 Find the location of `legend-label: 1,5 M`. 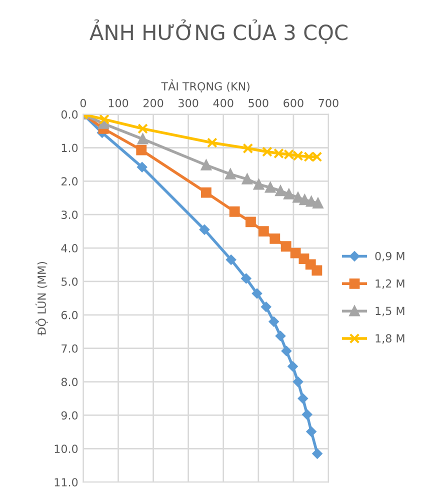

legend-label: 1,5 M is located at coordinates (390, 311).